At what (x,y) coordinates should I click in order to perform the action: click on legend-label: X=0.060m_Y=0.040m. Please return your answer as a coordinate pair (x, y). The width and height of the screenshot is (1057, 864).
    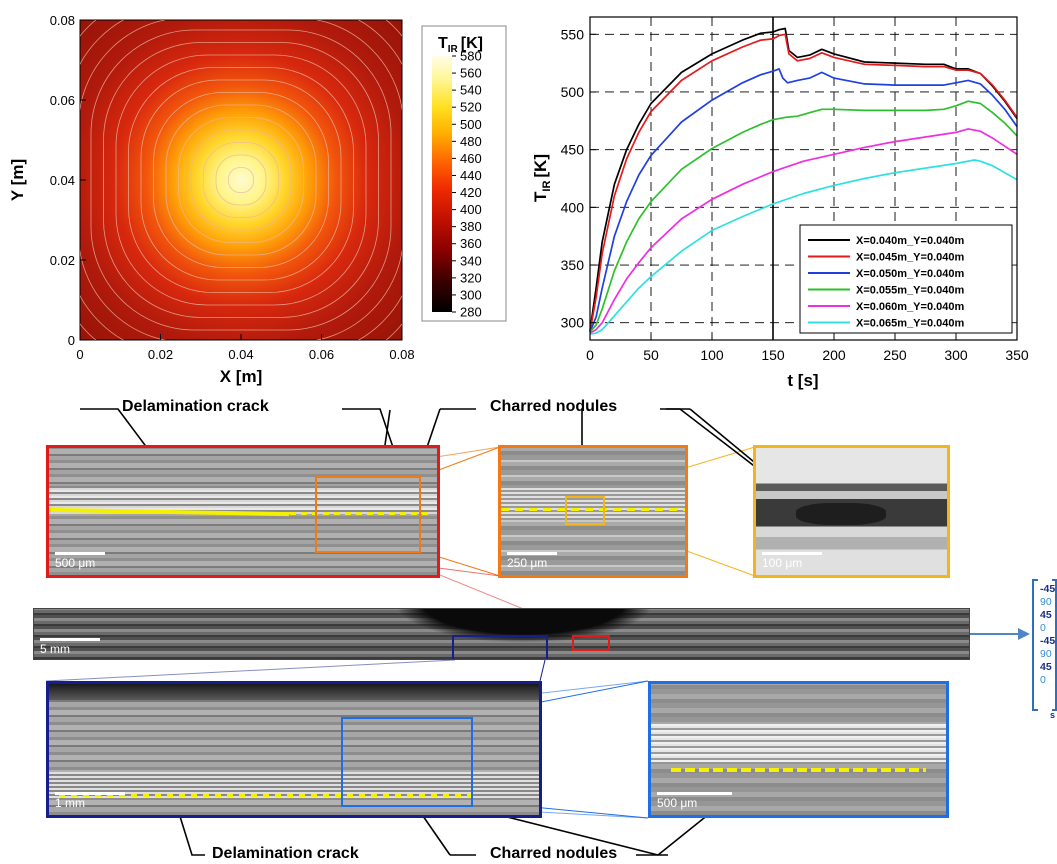
    Looking at the image, I should click on (910, 307).